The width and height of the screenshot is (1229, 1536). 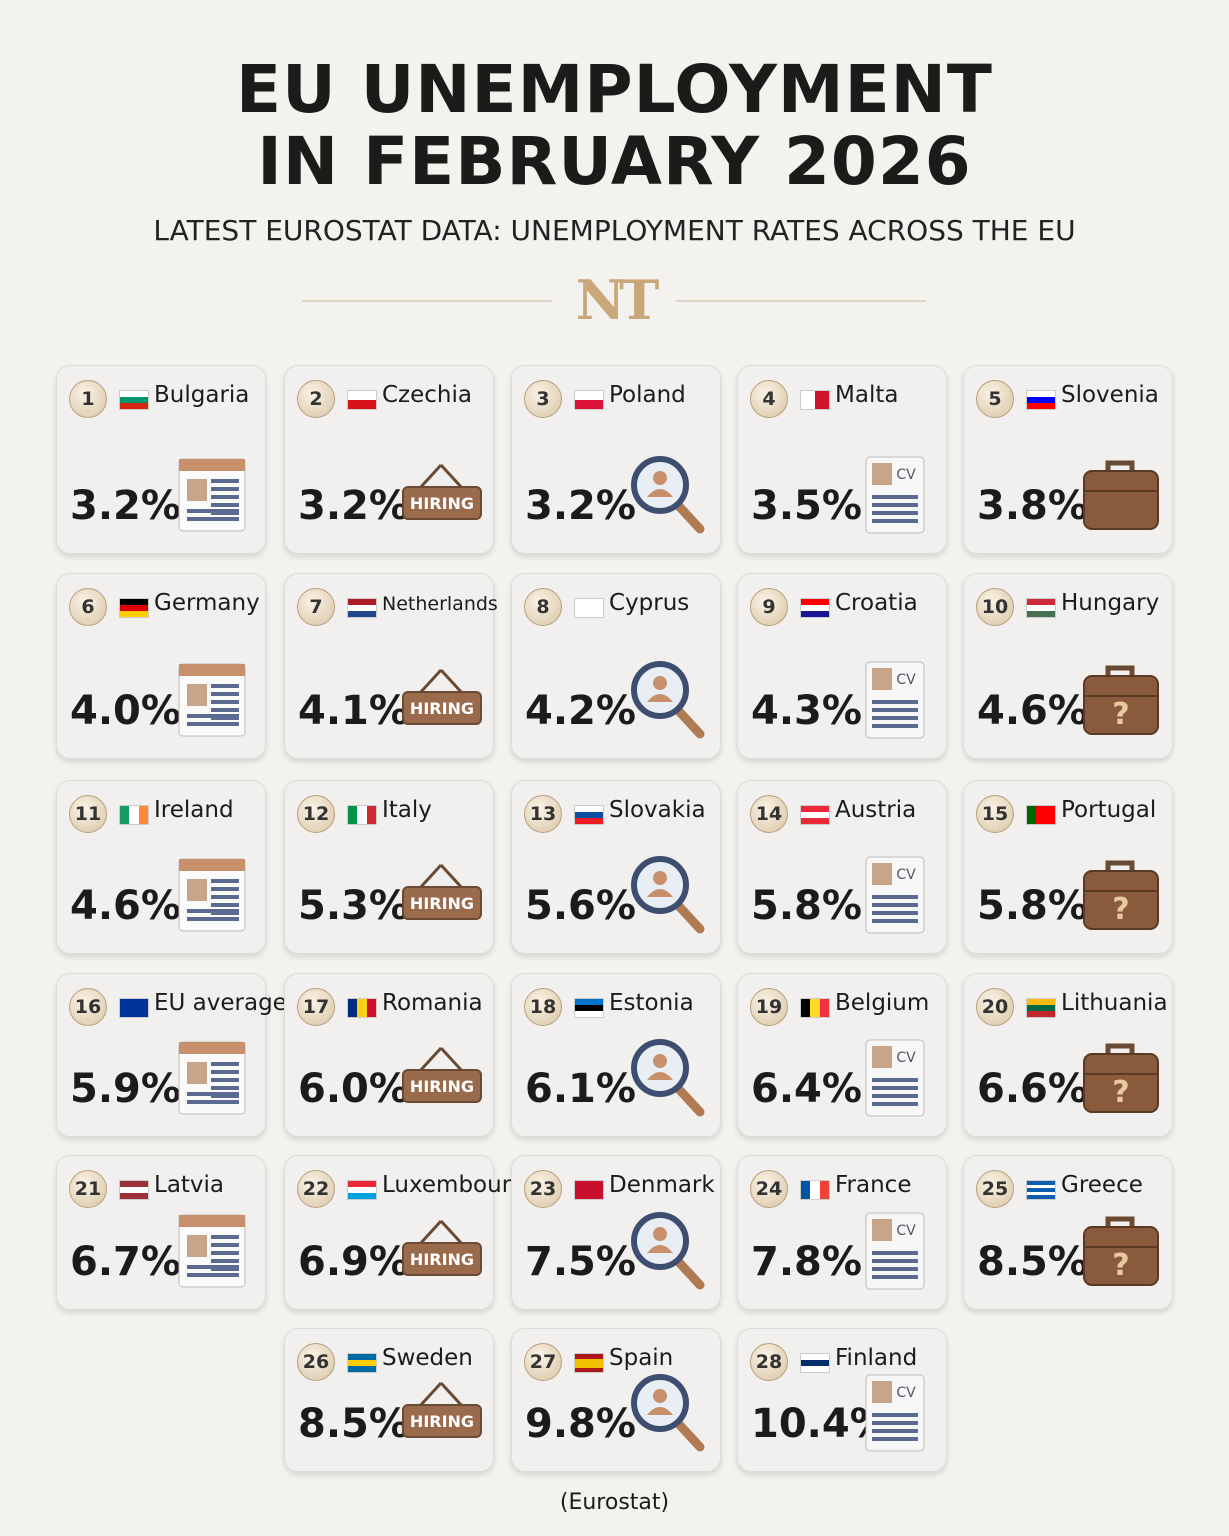 I want to click on title-line: EU UNEMPLOYMENT, so click(x=614, y=89).